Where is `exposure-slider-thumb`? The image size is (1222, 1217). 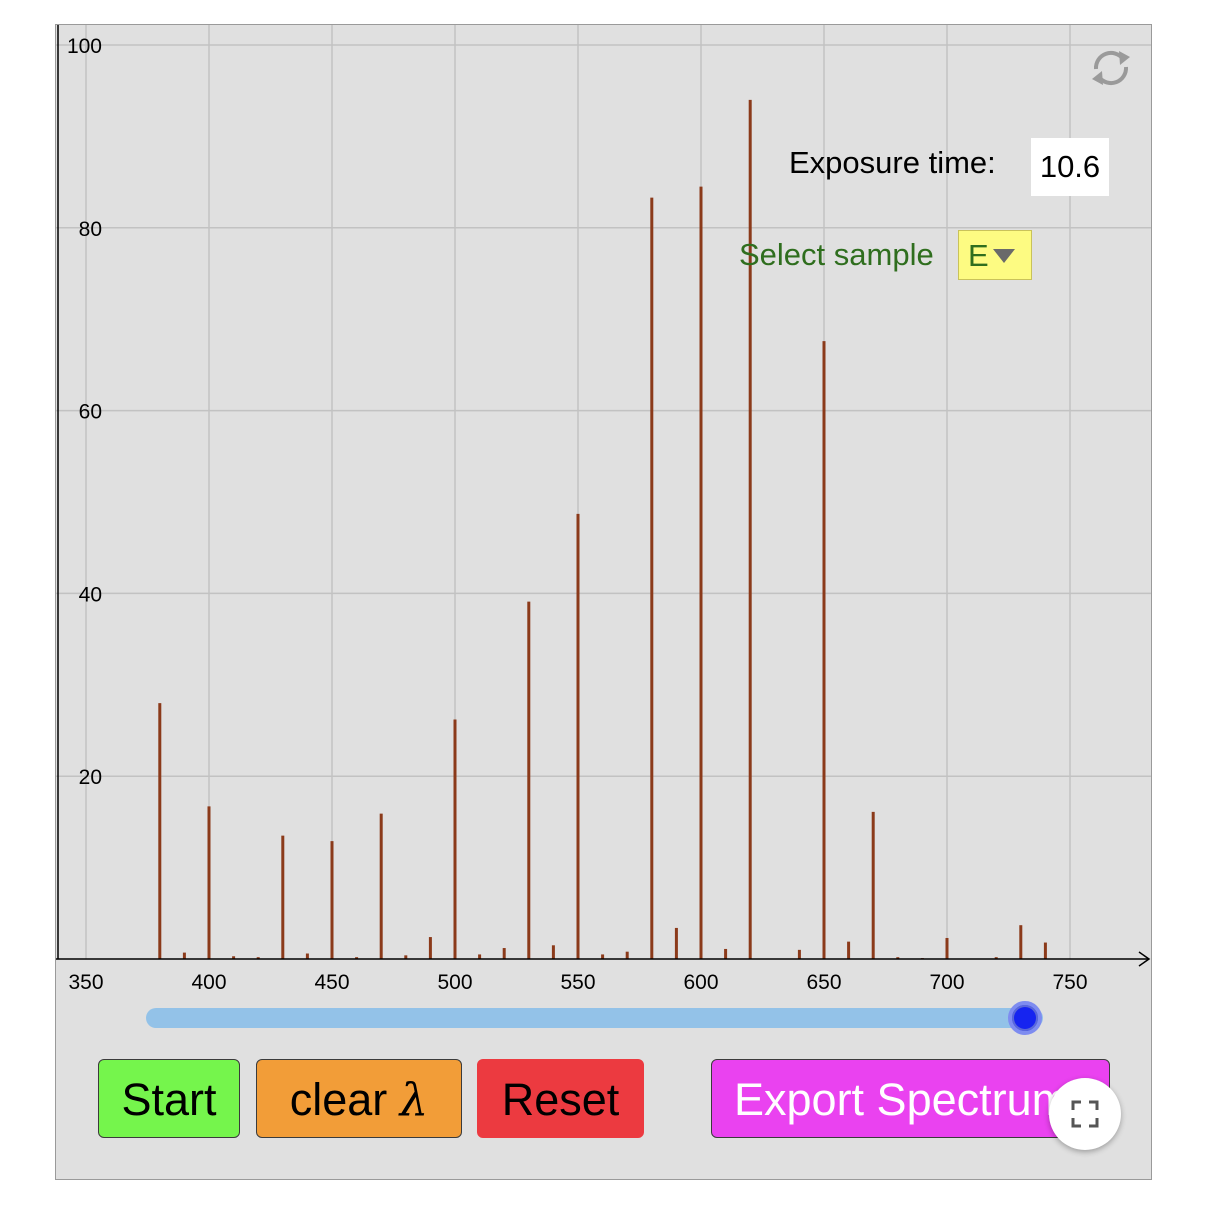
exposure-slider-thumb is located at coordinates (1025, 1018).